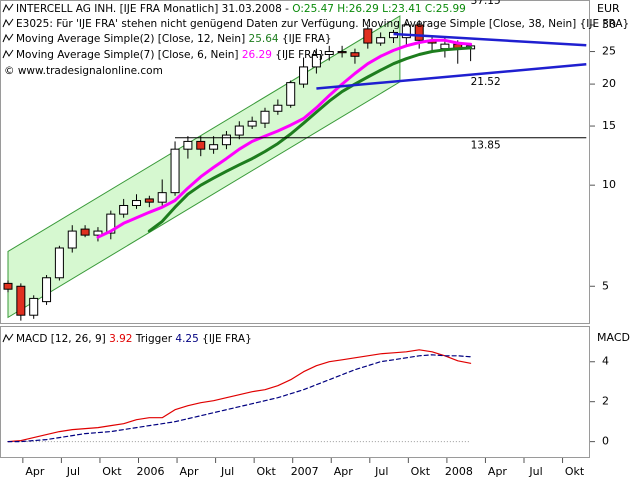  What do you see at coordinates (608, 8) in the screenshot?
I see `y-axis-label: EUR` at bounding box center [608, 8].